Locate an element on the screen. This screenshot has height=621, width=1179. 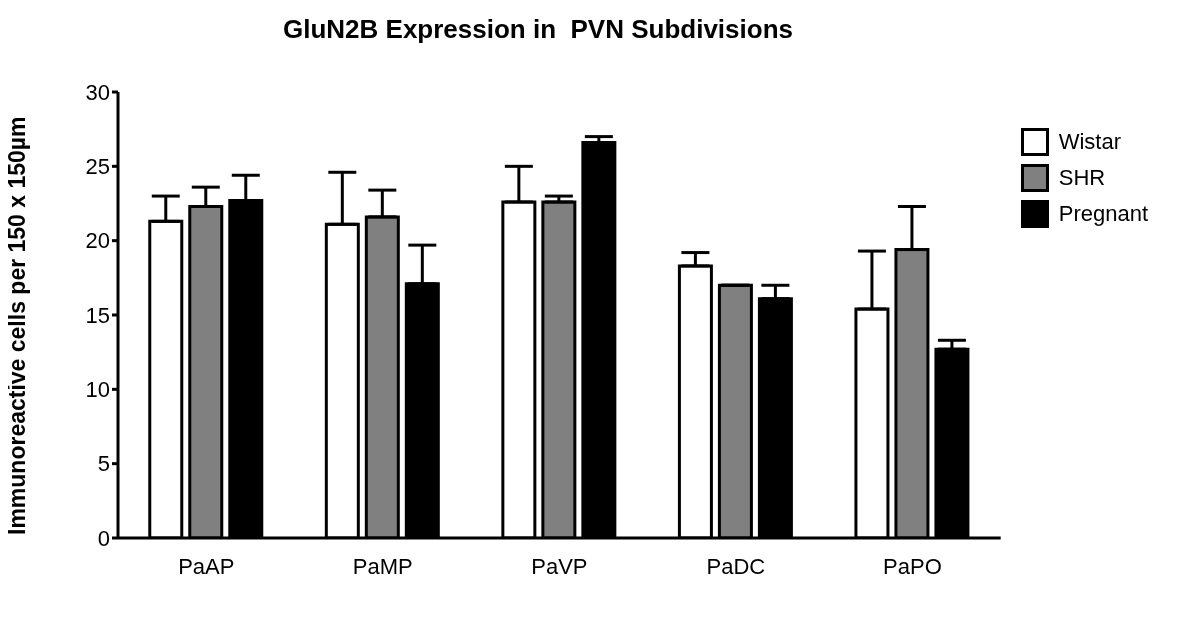
y-axis-title: Immunoreactive cells per 150 x 150µm is located at coordinates (17, 325).